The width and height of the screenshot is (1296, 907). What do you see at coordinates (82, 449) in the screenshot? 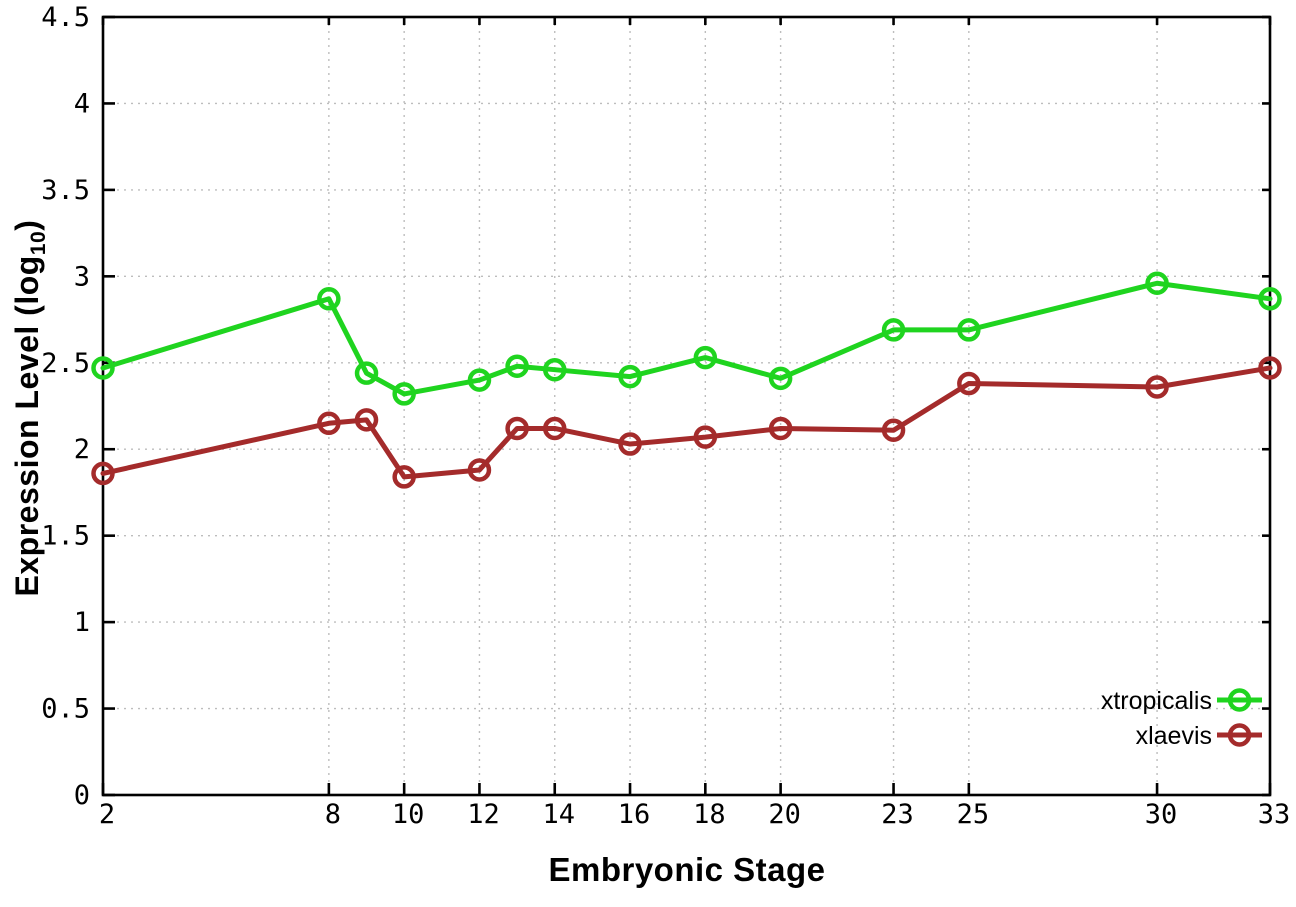
I see `y-tick-label: 2` at bounding box center [82, 449].